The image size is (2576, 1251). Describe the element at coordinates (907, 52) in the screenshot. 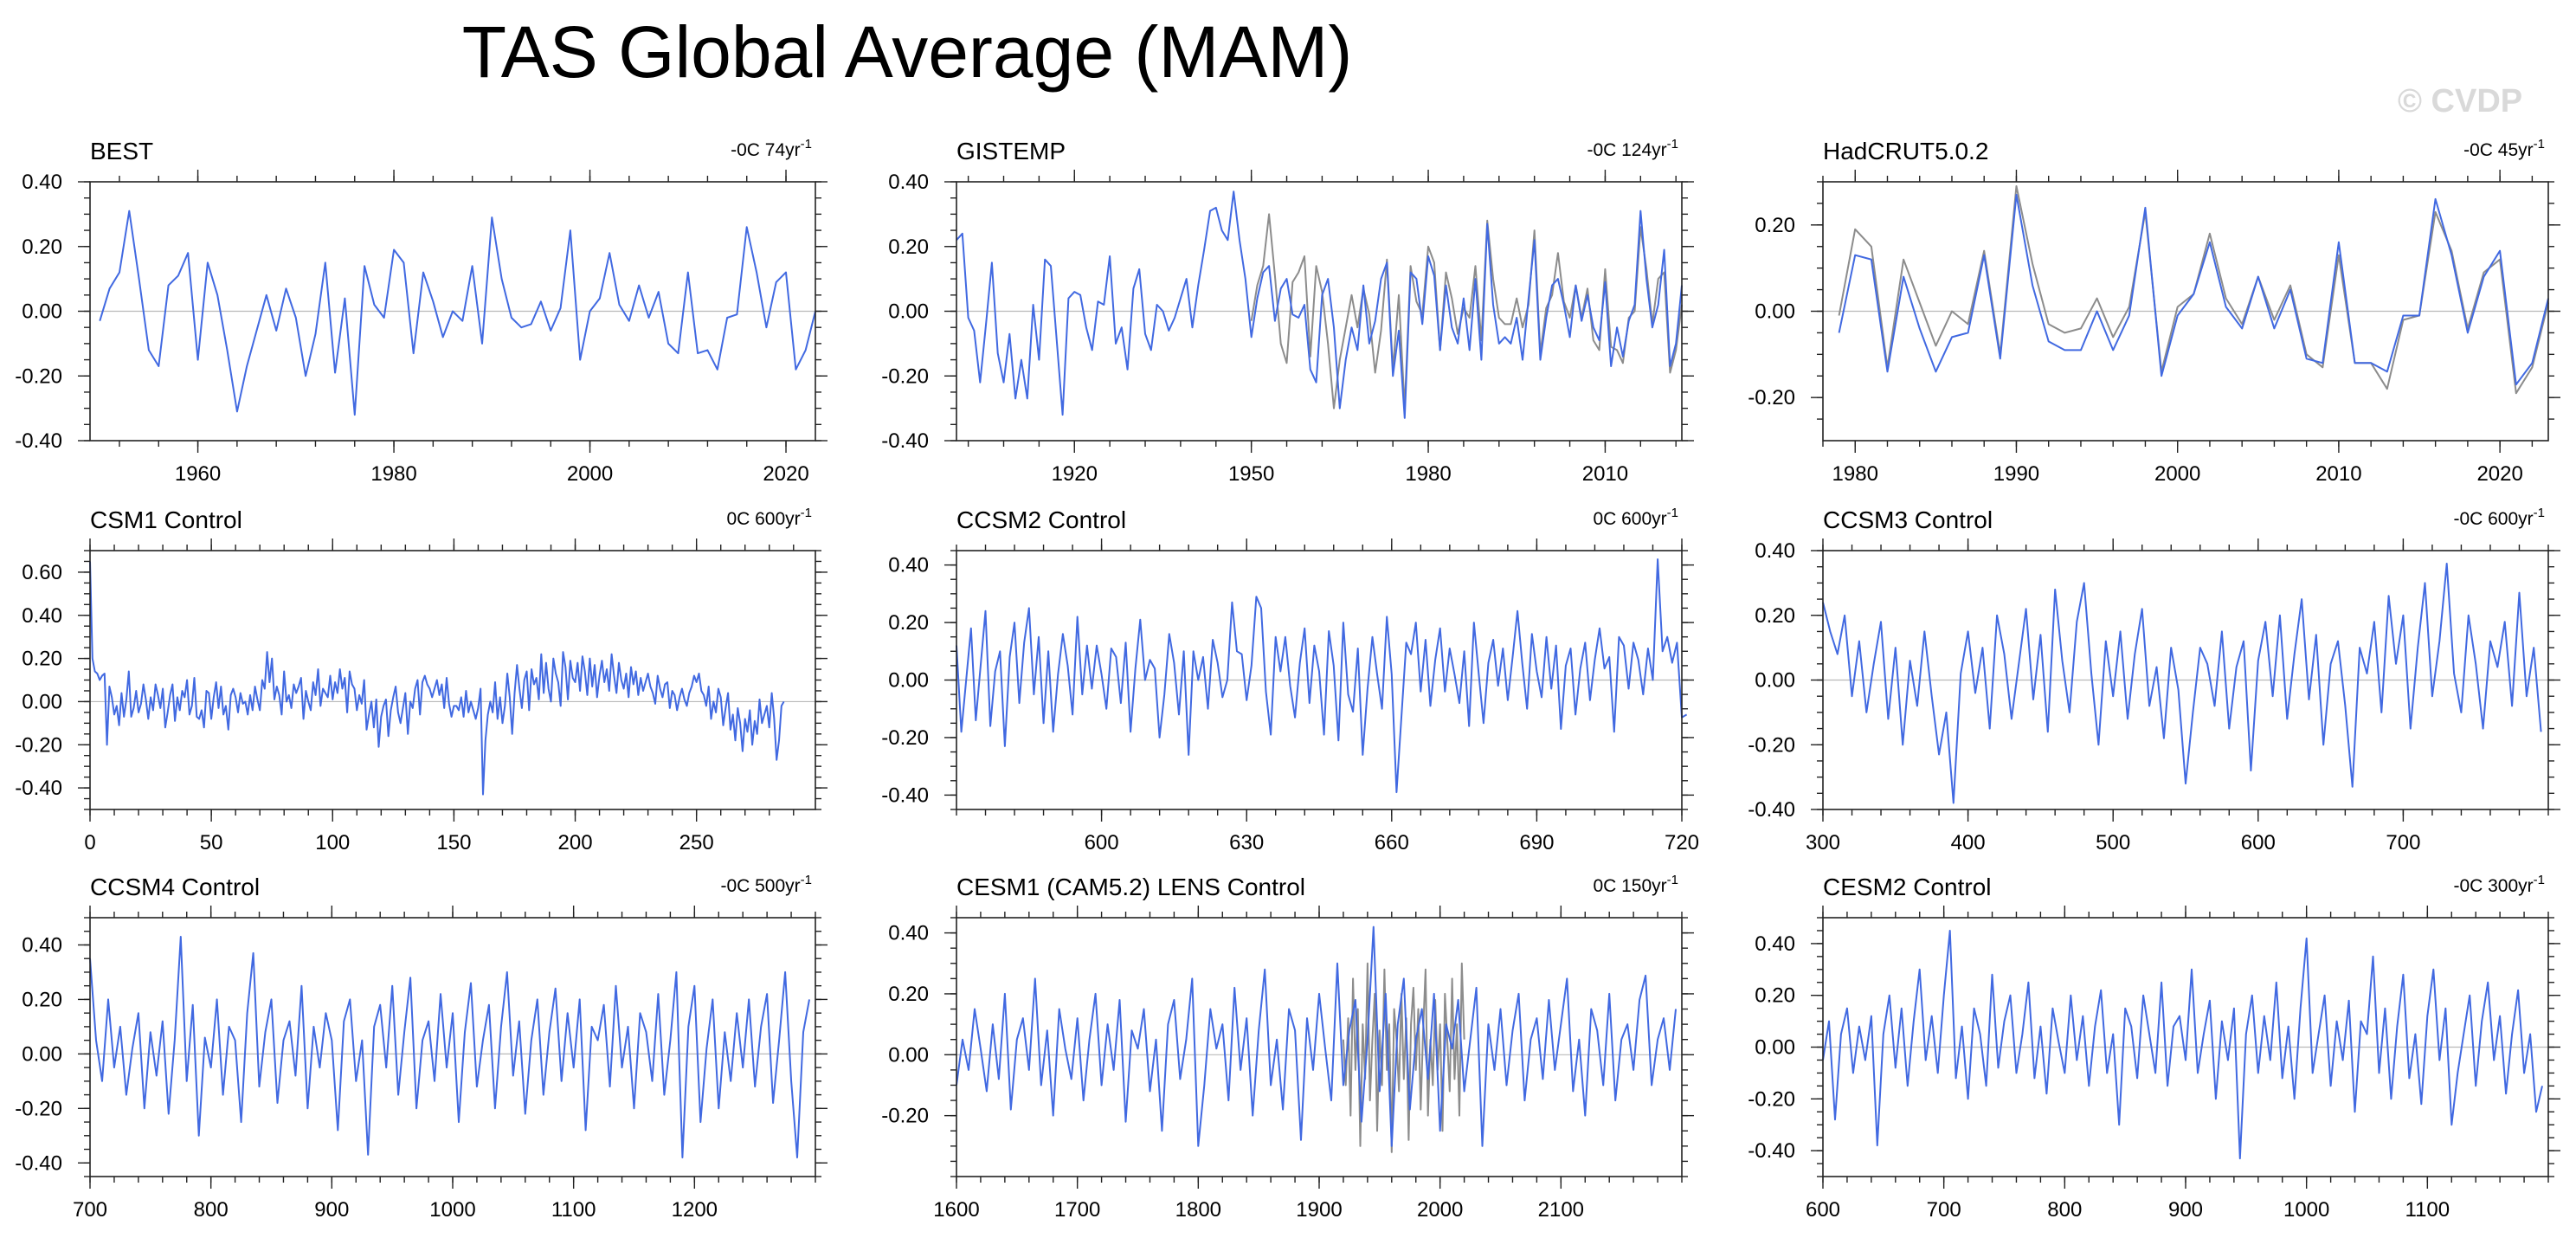

I see `page-title: TAS Global Average (MAM)` at that location.